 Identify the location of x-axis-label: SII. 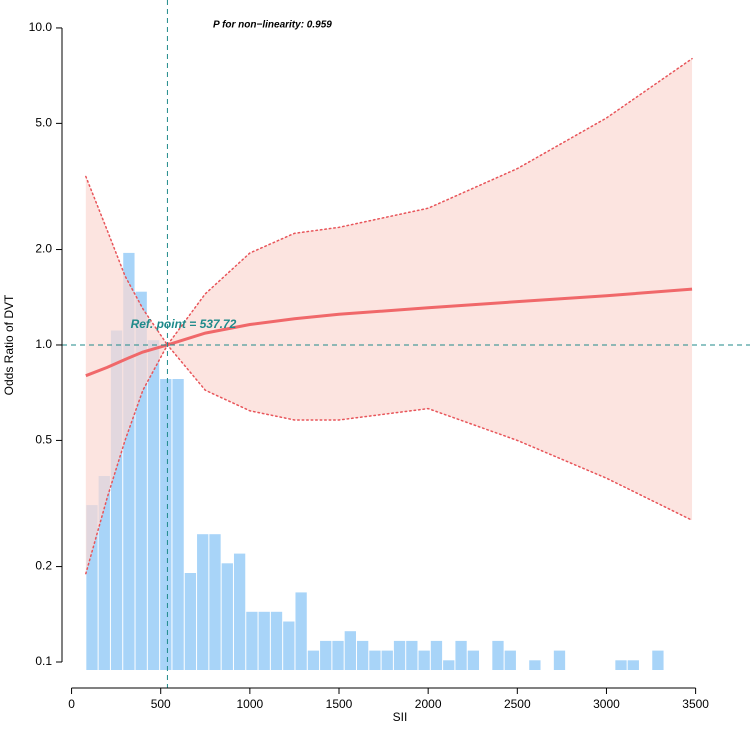
(400, 717).